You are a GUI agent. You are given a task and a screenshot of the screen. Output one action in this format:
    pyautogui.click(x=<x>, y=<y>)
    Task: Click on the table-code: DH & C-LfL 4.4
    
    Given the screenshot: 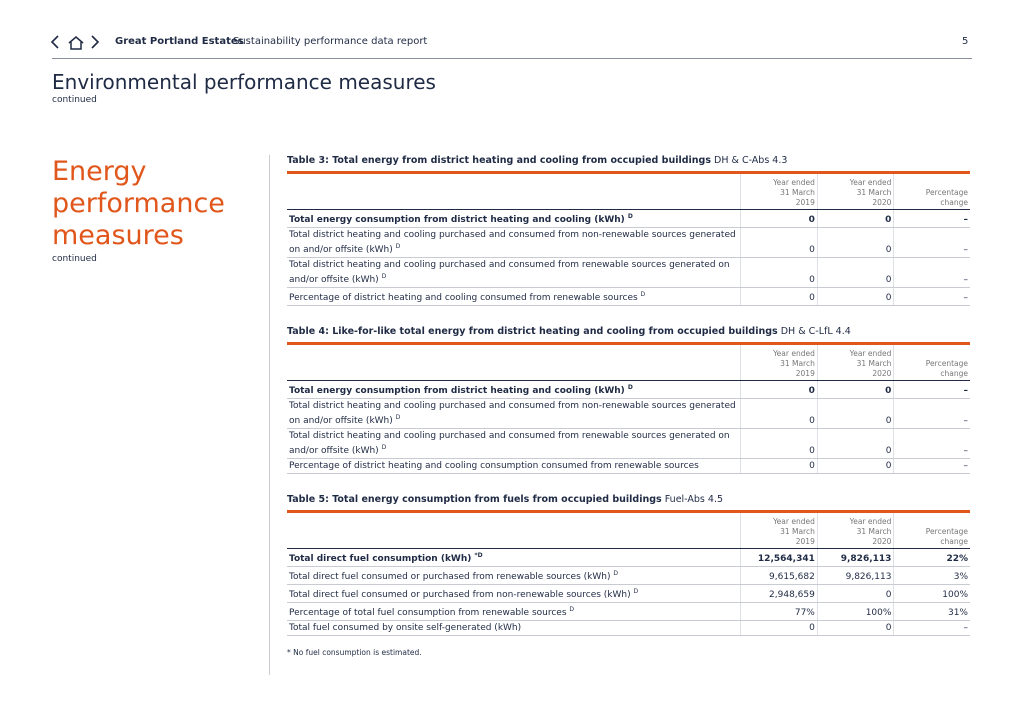 What is the action you would take?
    pyautogui.click(x=815, y=331)
    